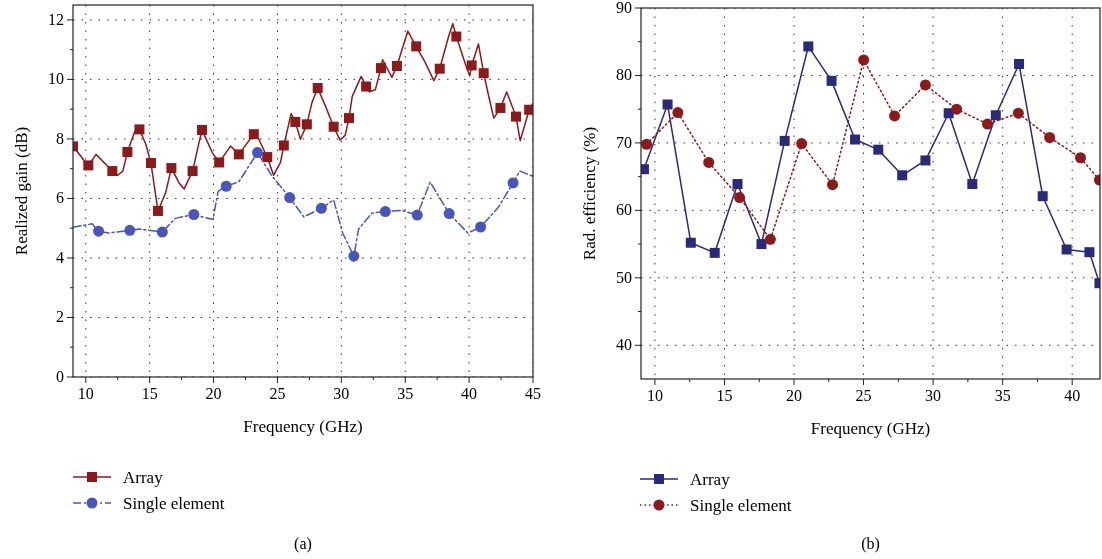 Image resolution: width=1102 pixels, height=559 pixels. I want to click on y-tick-label: 2, so click(60, 317).